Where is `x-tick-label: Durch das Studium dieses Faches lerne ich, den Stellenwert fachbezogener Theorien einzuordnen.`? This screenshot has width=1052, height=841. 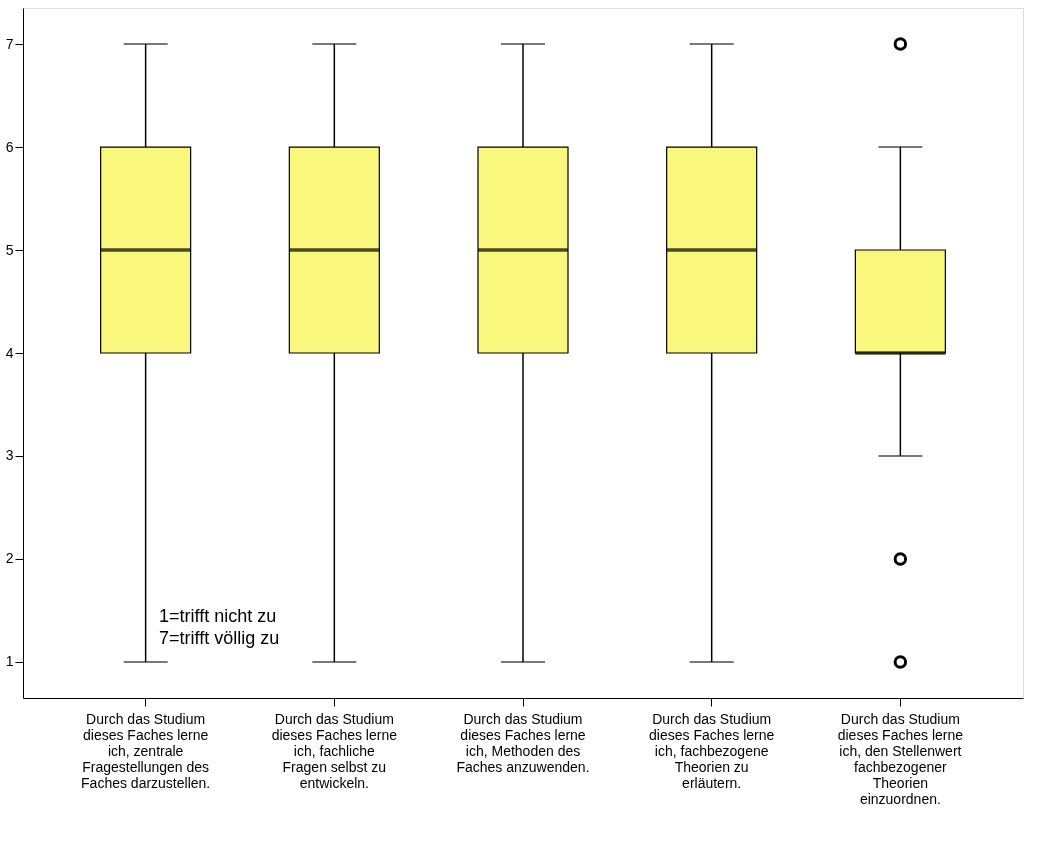 x-tick-label: Durch das Studium dieses Faches lerne ich, den Stellenwert fachbezogener Theorien einzuordnen. is located at coordinates (900, 758).